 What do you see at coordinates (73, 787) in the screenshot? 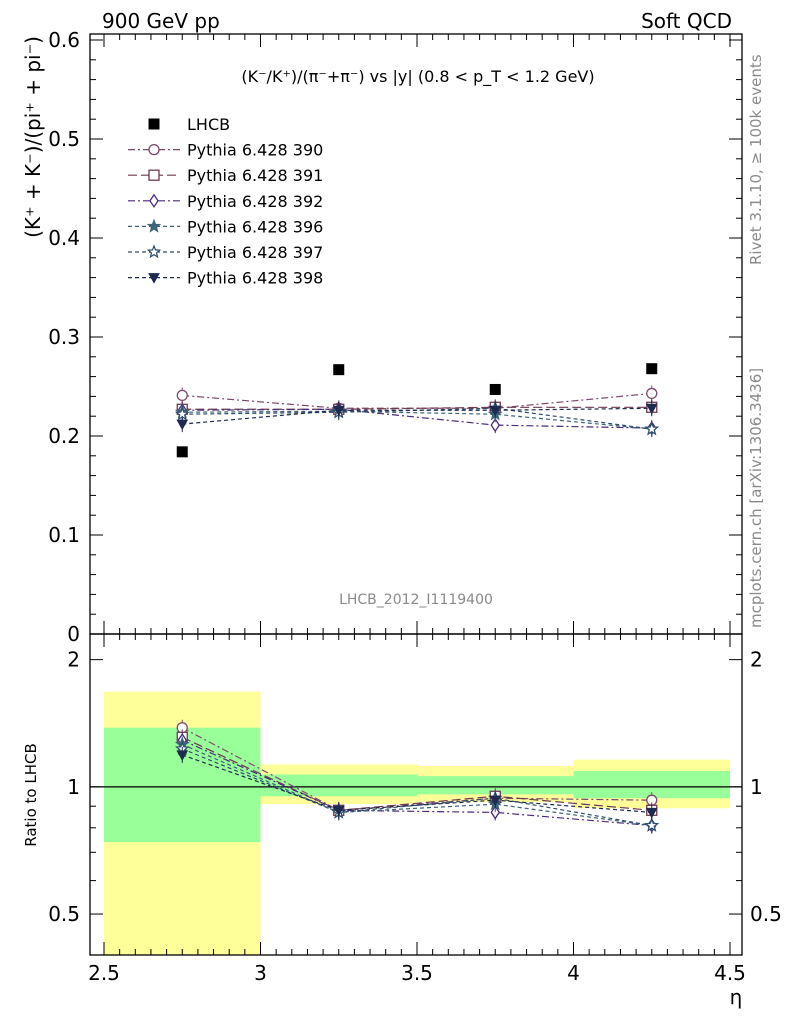
I see `ratio-y-tick-label: 1` at bounding box center [73, 787].